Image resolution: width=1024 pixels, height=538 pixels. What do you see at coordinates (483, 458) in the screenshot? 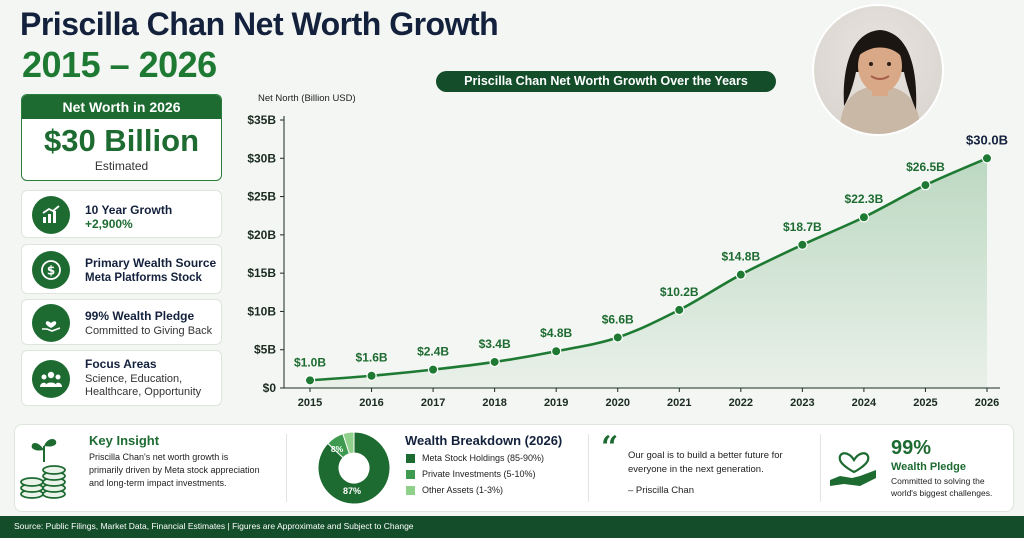
I see `legend-label: Meta Stock Holdings (85-90%)` at bounding box center [483, 458].